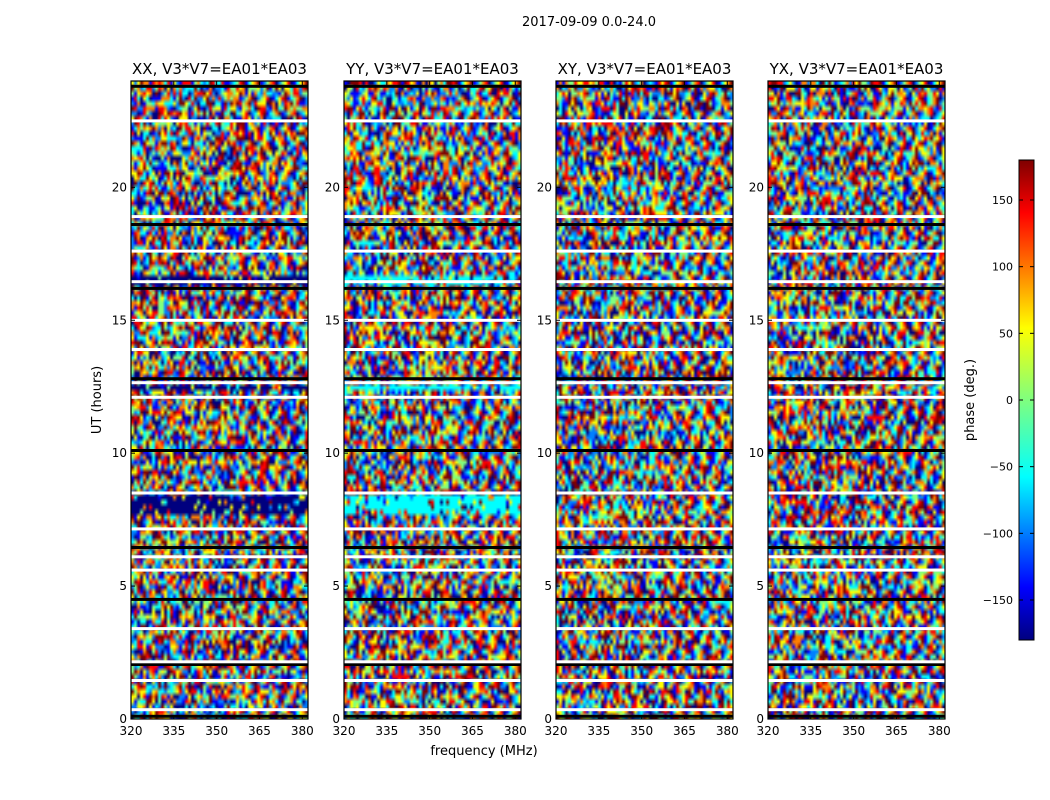 The width and height of the screenshot is (1050, 800). I want to click on colorbar: −150 −100 −50 0 50 100 150 phase (deg.), so click(999, 400).